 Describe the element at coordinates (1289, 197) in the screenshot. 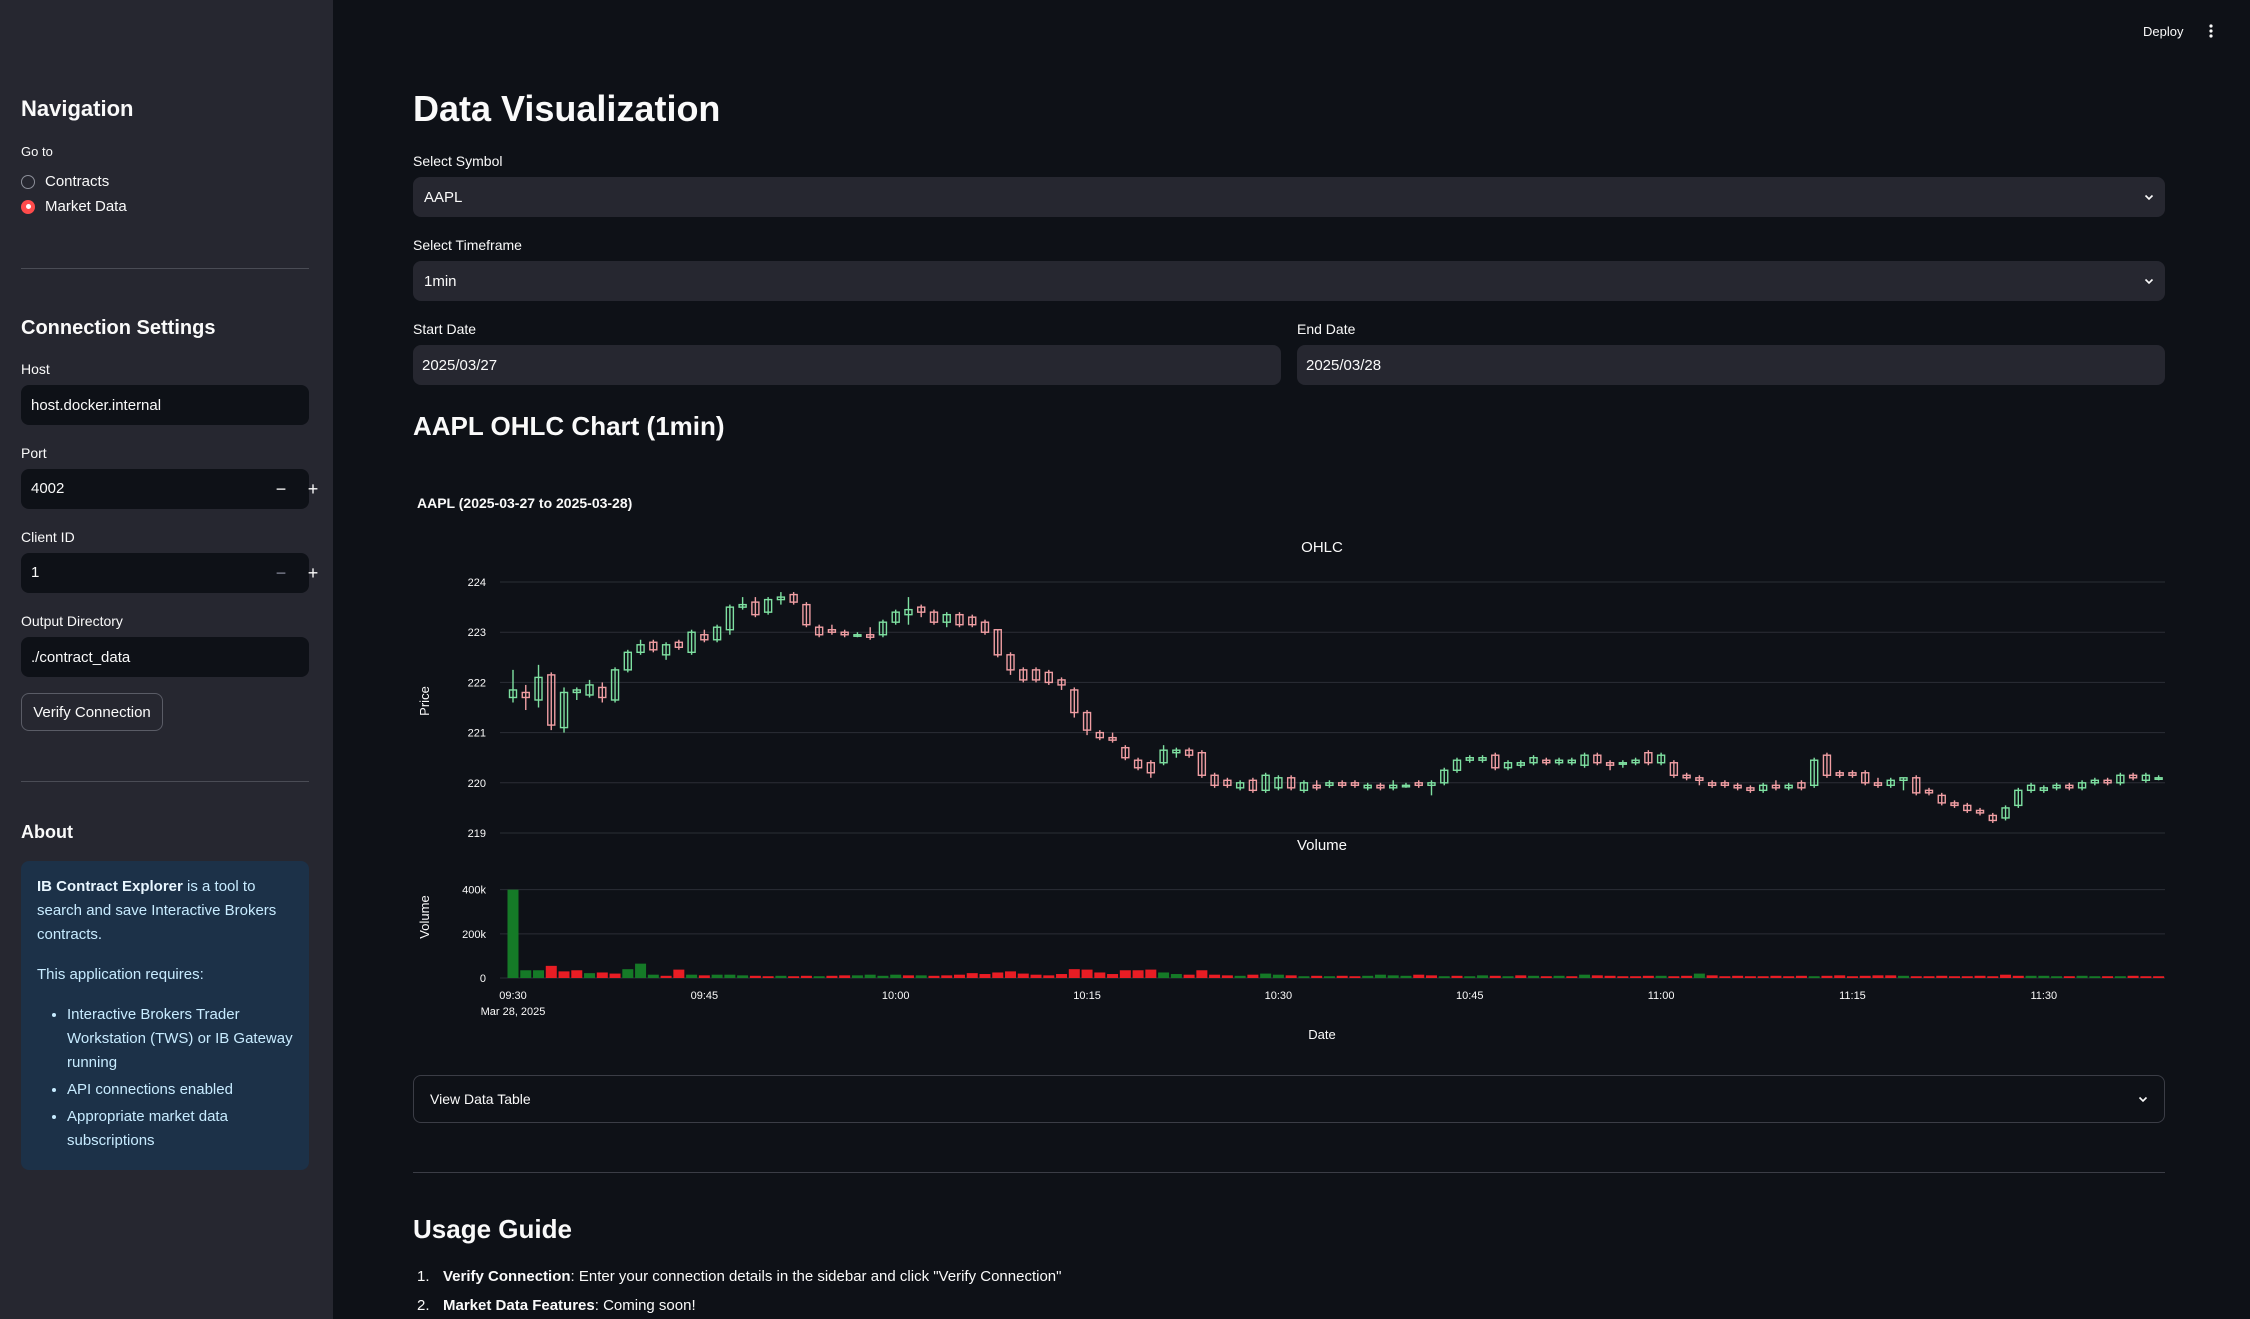

I see `symbol-select: AAPL` at that location.